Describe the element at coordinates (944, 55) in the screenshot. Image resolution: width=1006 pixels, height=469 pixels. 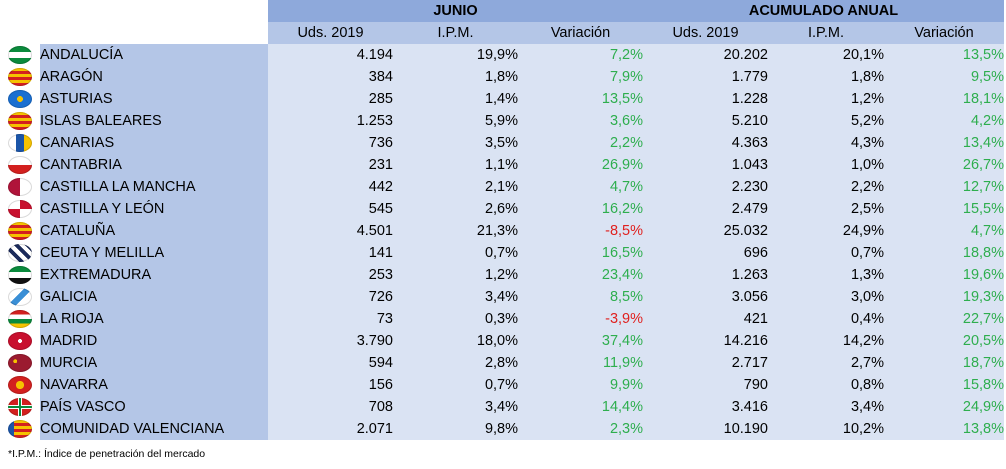
I see `anual-variacion-cell: 13,5%` at that location.